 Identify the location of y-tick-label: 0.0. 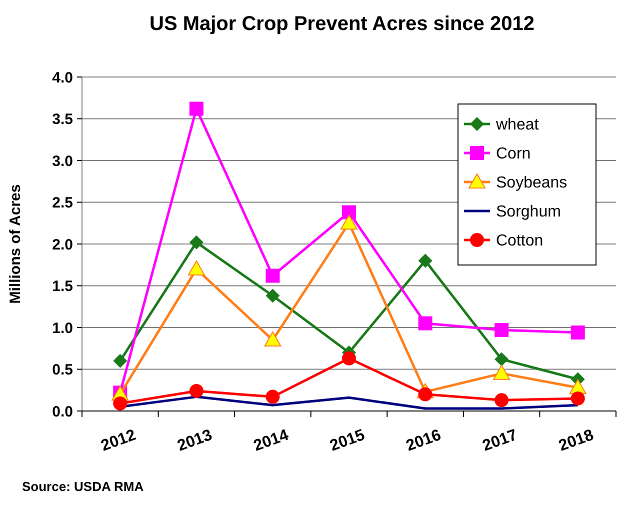
(62, 411).